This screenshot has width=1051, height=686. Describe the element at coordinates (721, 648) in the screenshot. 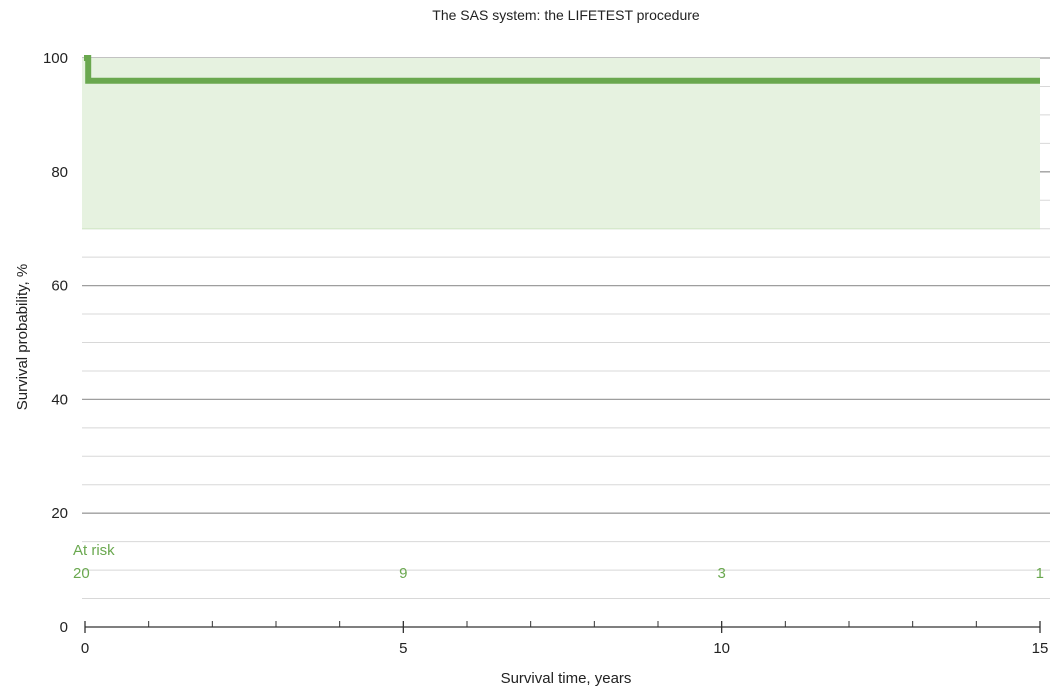

I see `x-tick-label: 10` at that location.